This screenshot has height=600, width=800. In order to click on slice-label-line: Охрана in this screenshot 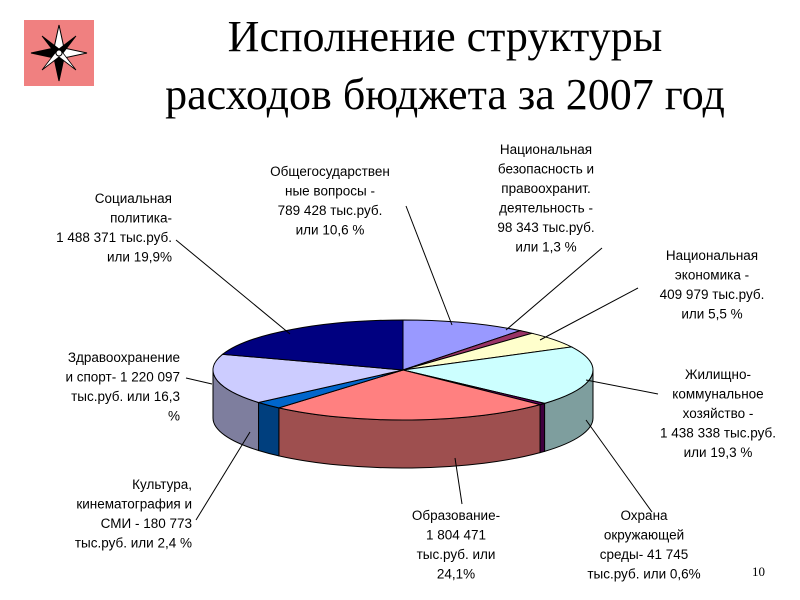, I will do `click(644, 515)`.